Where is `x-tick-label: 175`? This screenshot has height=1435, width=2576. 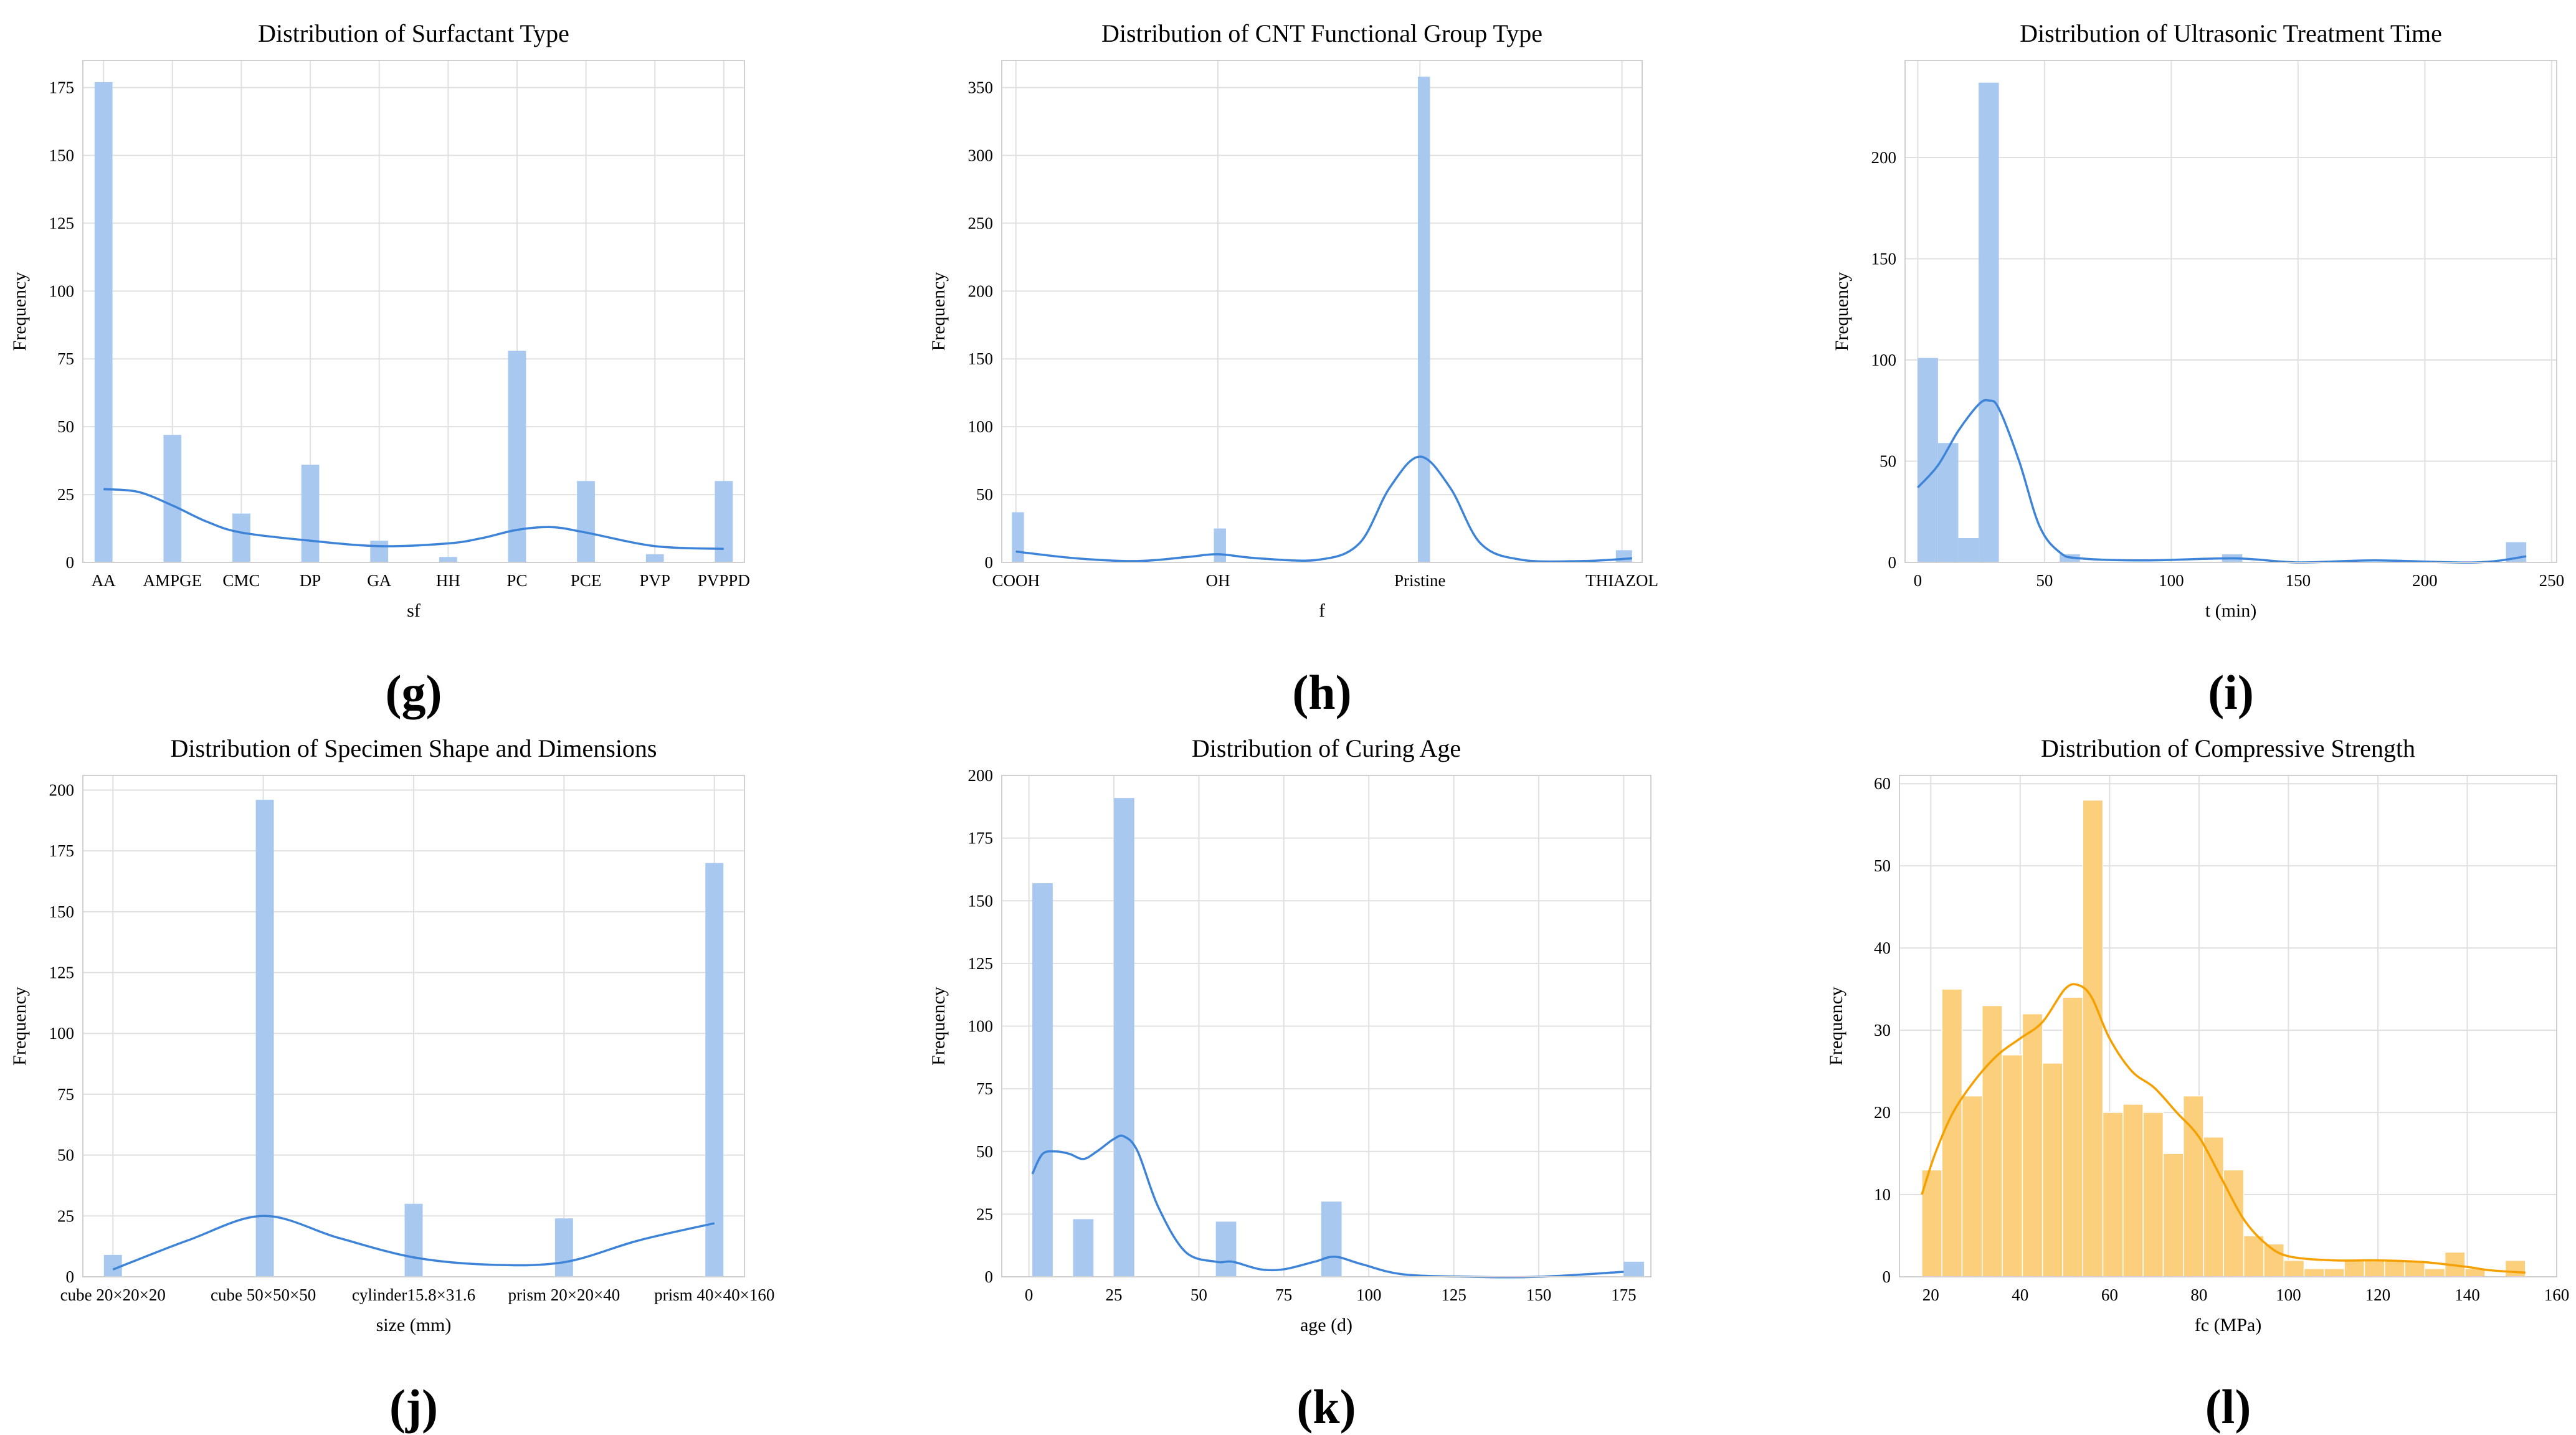
x-tick-label: 175 is located at coordinates (1624, 1295).